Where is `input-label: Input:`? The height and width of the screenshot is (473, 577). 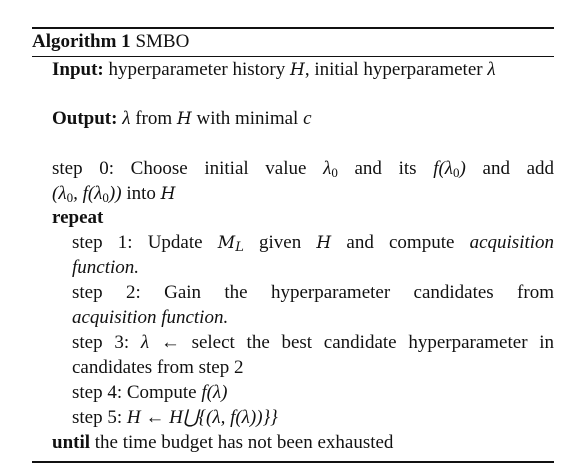
input-label: Input: is located at coordinates (78, 69).